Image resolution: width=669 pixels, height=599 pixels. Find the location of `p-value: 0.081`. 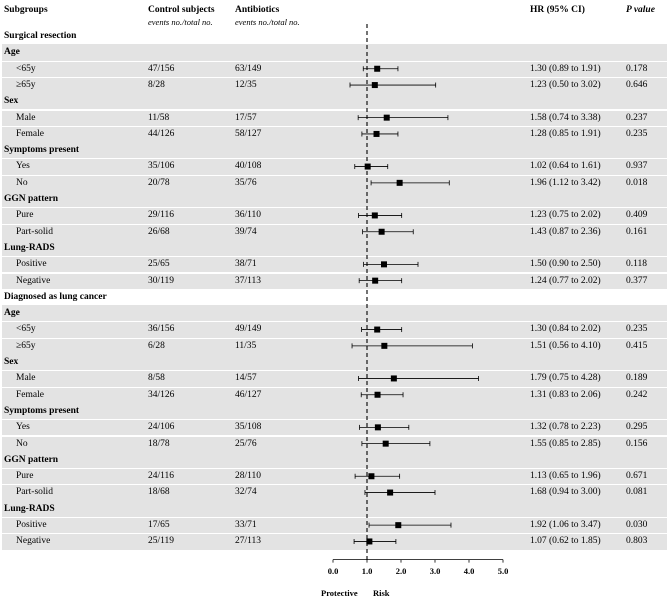

p-value: 0.081 is located at coordinates (637, 492).